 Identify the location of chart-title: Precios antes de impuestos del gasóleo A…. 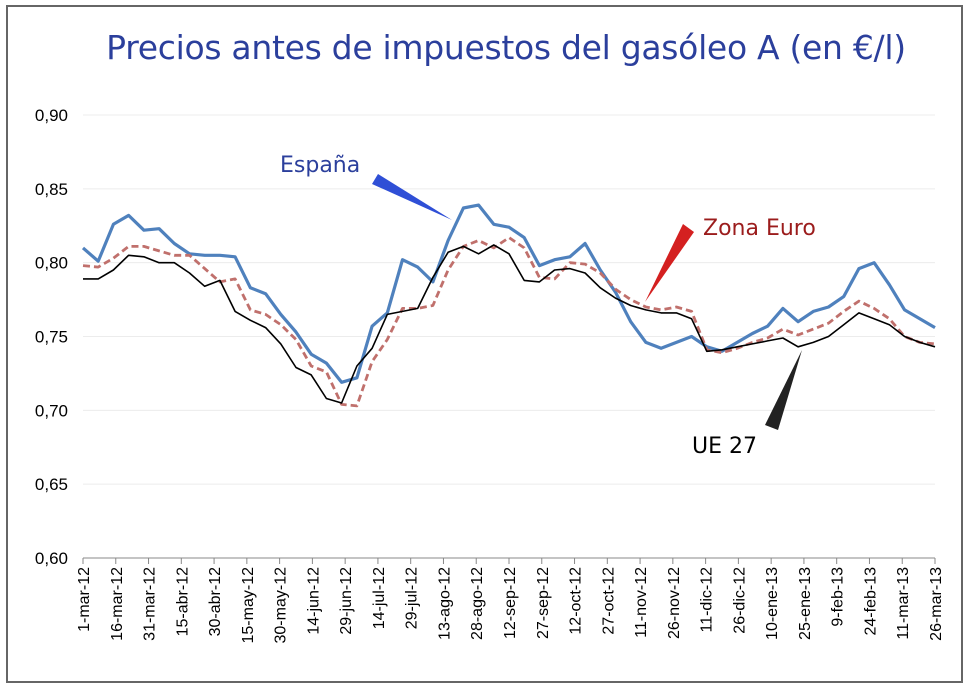
(506, 47).